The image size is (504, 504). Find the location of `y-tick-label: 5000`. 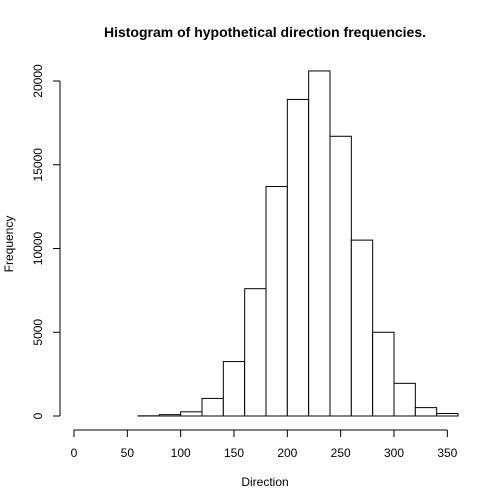

y-tick-label: 5000 is located at coordinates (38, 332).